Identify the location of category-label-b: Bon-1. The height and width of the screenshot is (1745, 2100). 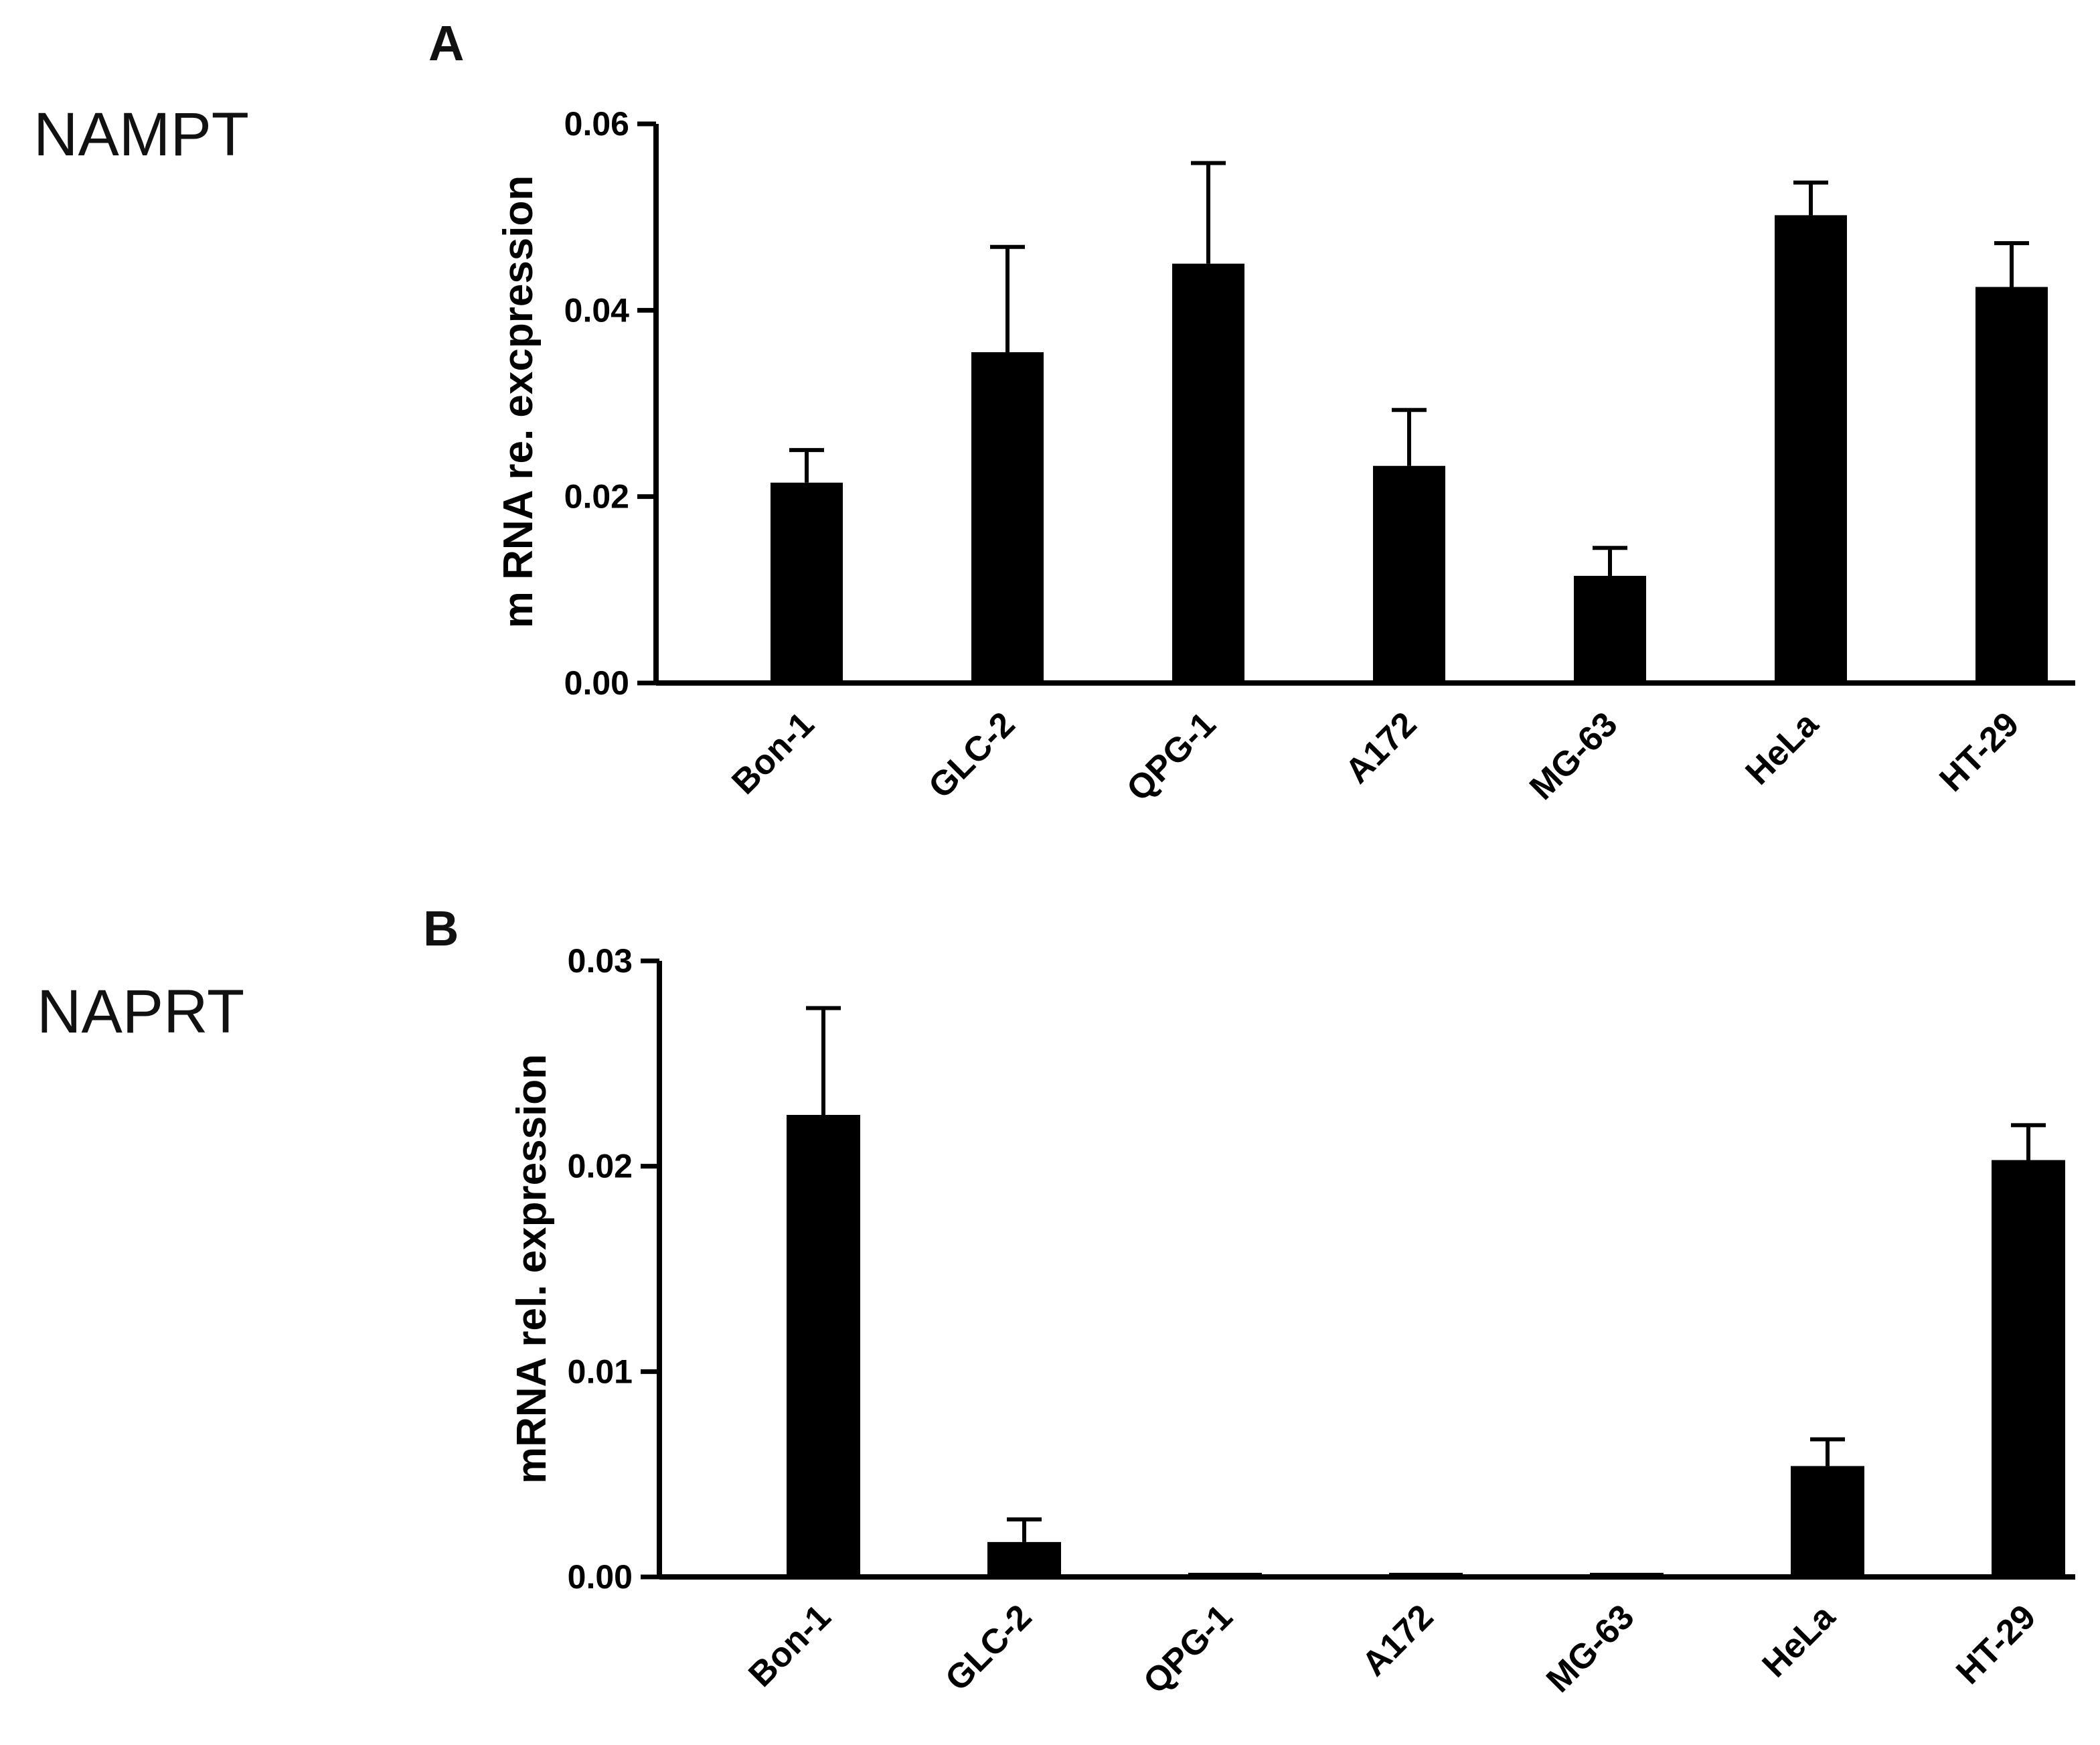
(790, 1645).